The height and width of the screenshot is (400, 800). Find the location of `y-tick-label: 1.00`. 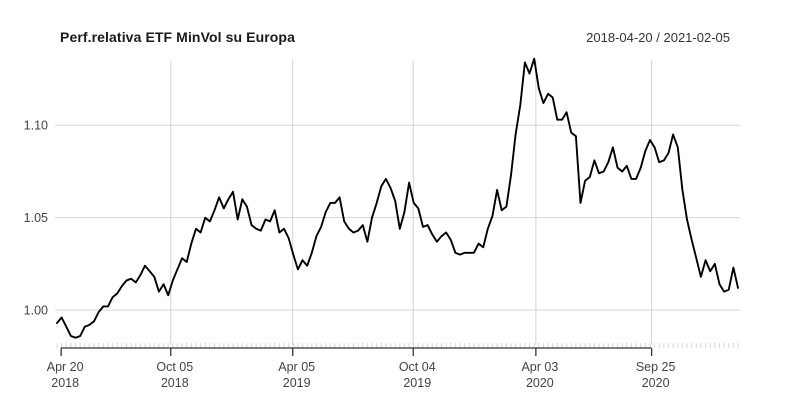

y-tick-label: 1.00 is located at coordinates (36, 311).